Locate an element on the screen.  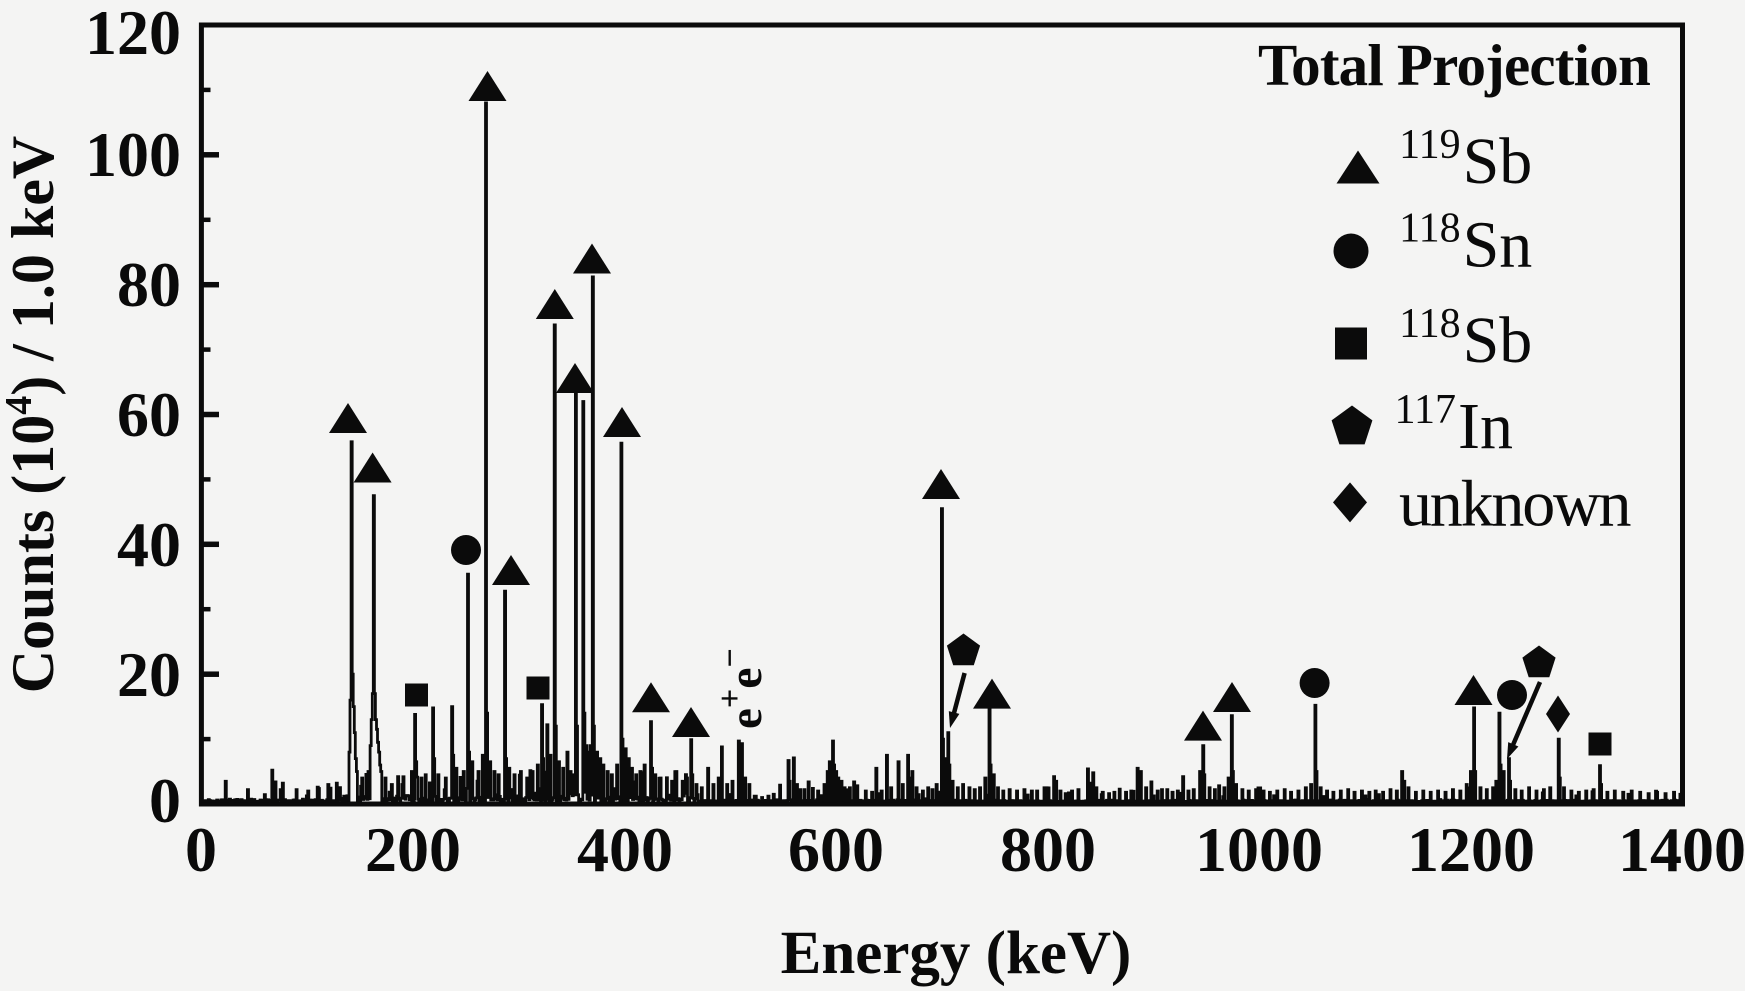
svg-text: 120 is located at coordinates (133, 34).